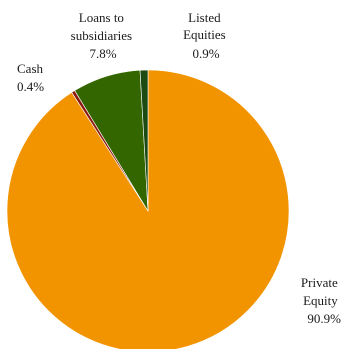  What do you see at coordinates (321, 300) in the screenshot?
I see `slice-label-private-equity: Private Equity 90.9%` at bounding box center [321, 300].